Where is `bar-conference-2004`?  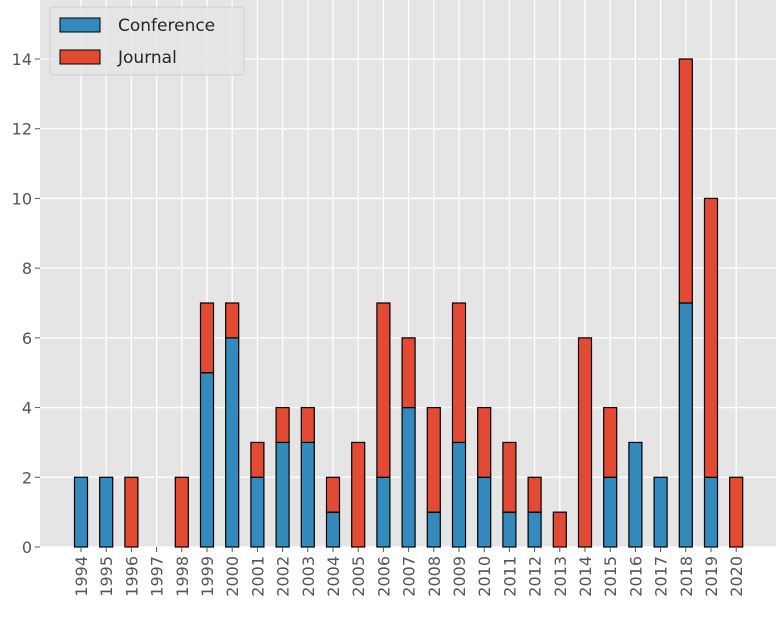
bar-conference-2004 is located at coordinates (333, 529).